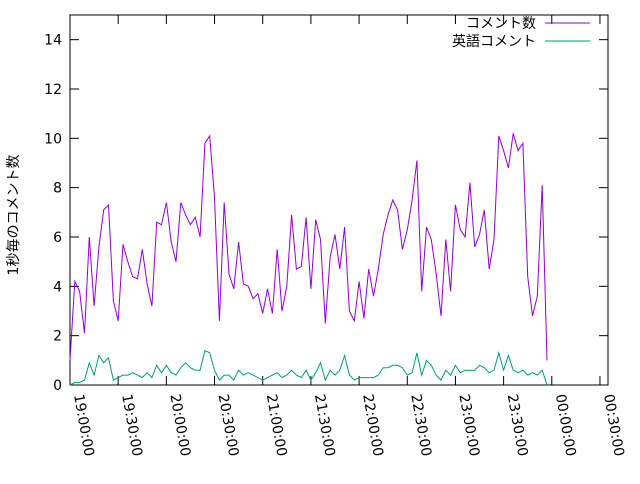 The height and width of the screenshot is (484, 640). I want to click on x-tick-label: 00:00:00, so click(565, 425).